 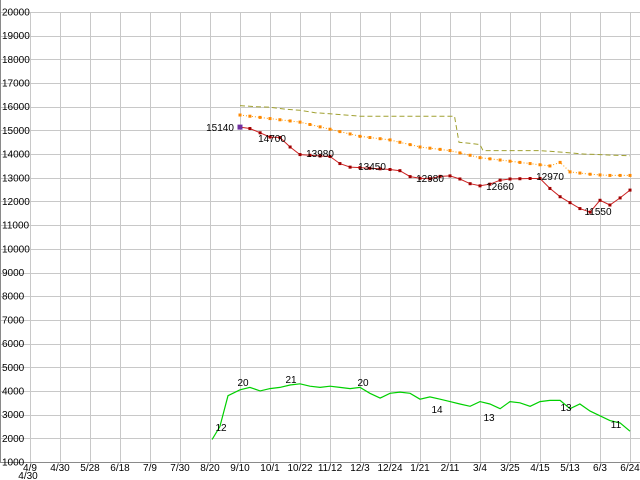 I want to click on y-tick-label: 15000, so click(x=16, y=131).